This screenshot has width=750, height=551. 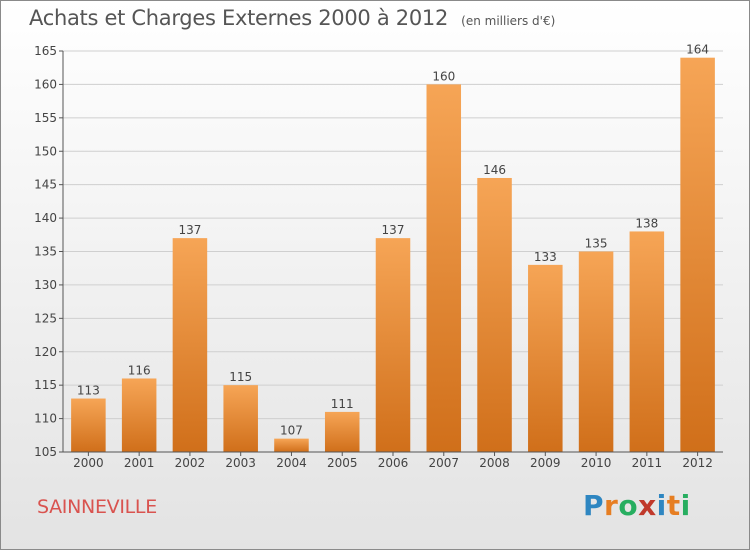 What do you see at coordinates (97, 507) in the screenshot?
I see `commune-name: SAINNEVILLE` at bounding box center [97, 507].